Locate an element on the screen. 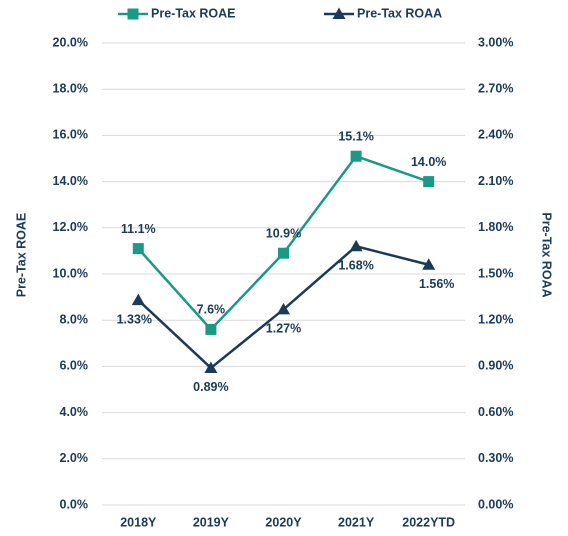 This screenshot has height=536, width=568. data-label: 14.0% is located at coordinates (428, 162).